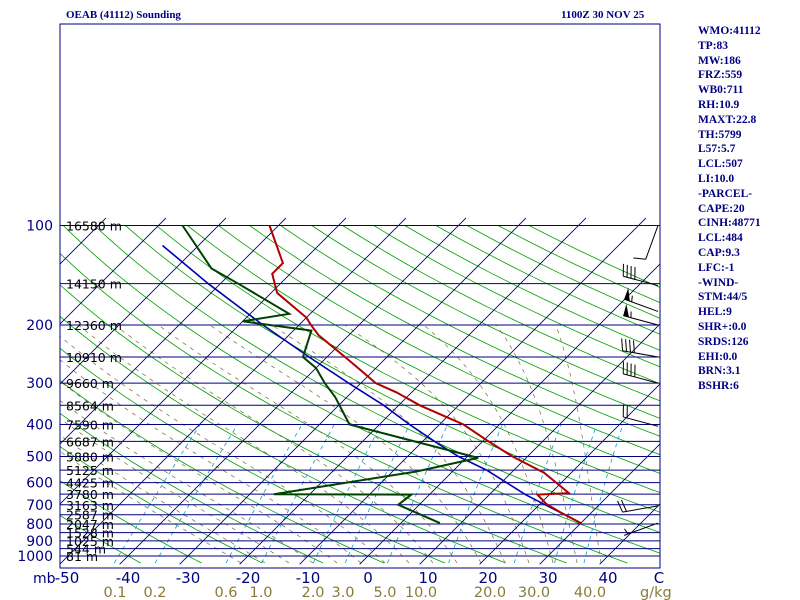 The width and height of the screenshot is (800, 600). Describe the element at coordinates (312, 592) in the screenshot. I see `mixing-ratio-label: 2.0` at that location.